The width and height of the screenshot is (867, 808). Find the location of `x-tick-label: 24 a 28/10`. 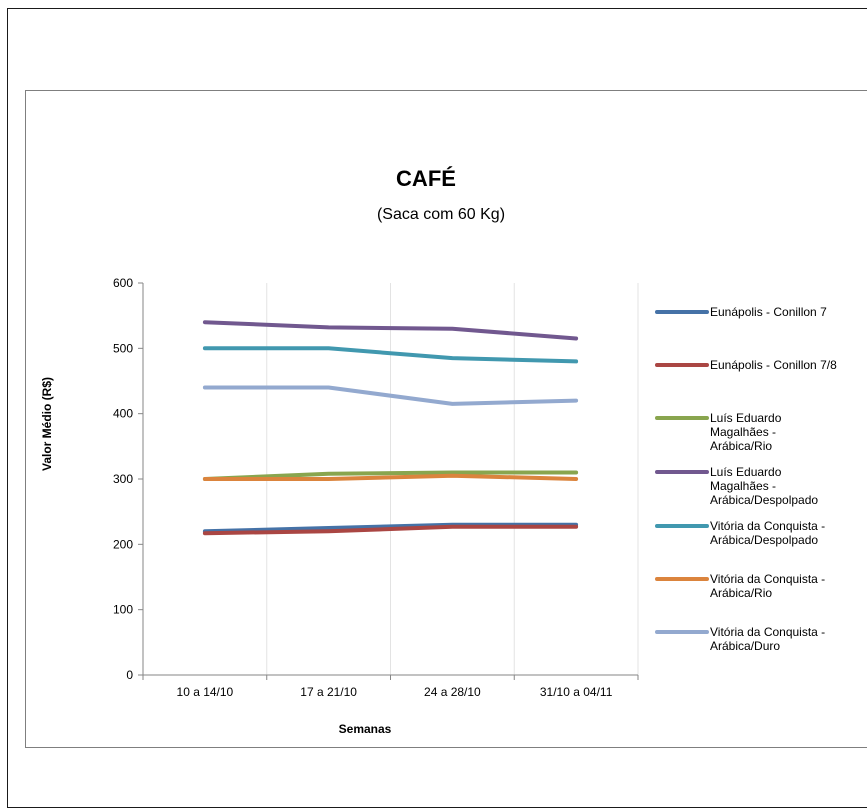

x-tick-label: 24 a 28/10 is located at coordinates (452, 692).